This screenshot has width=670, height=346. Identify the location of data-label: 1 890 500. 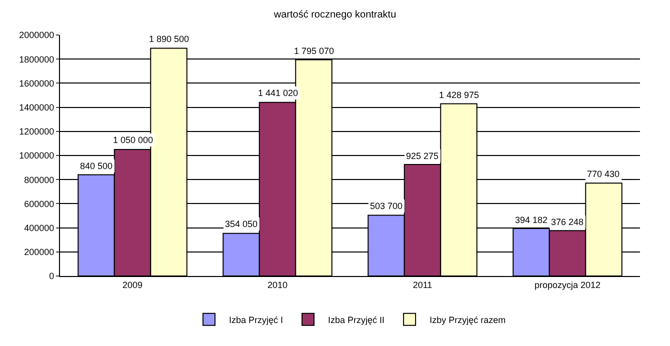
(169, 39).